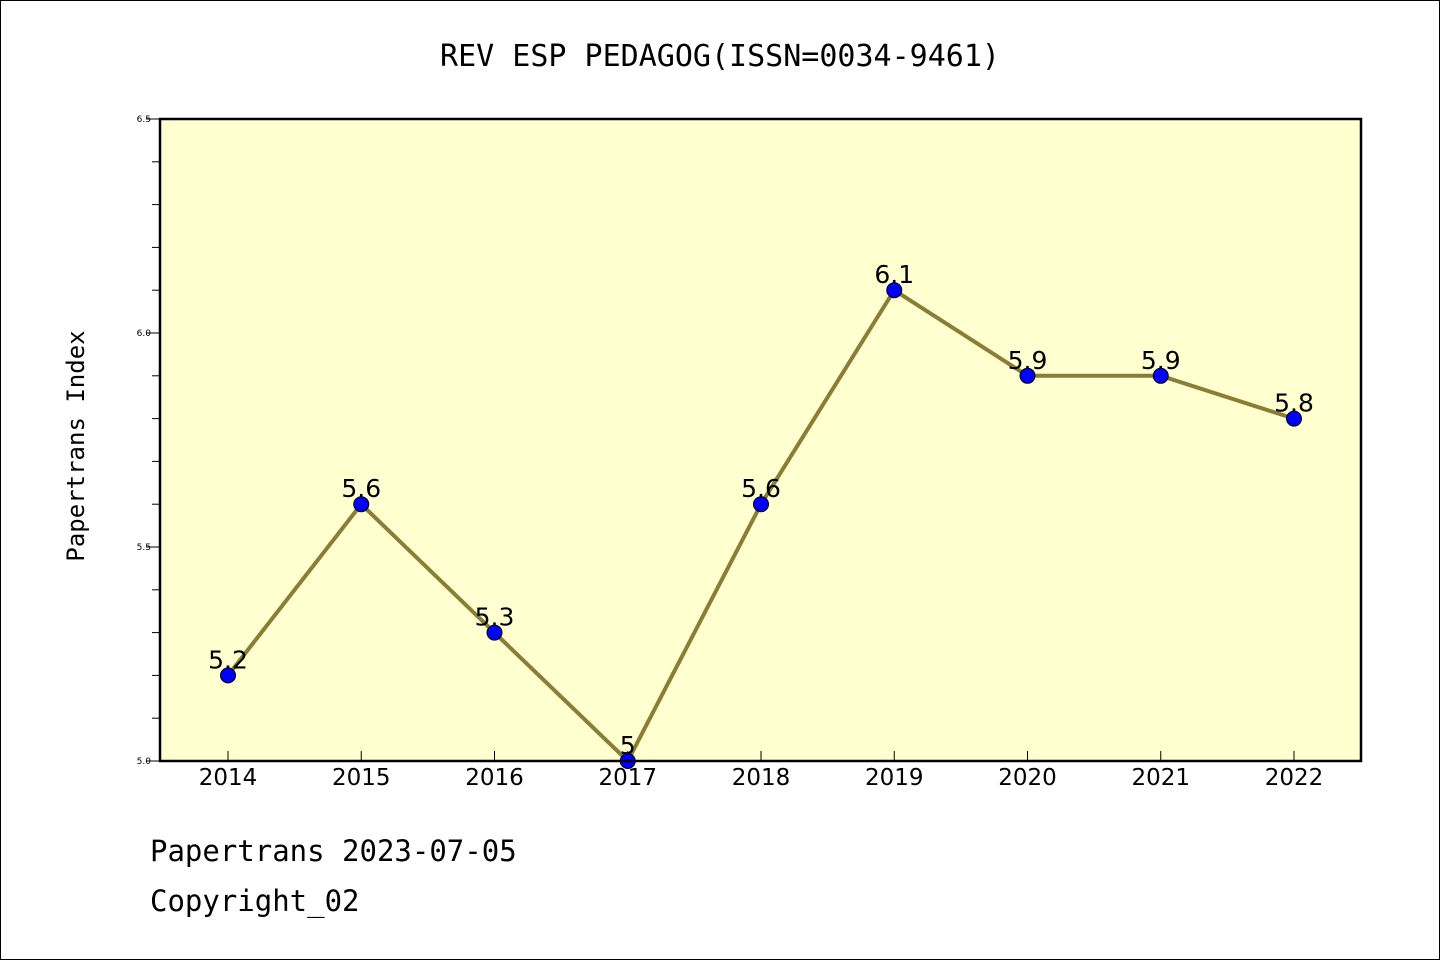 This screenshot has height=960, width=1440. Describe the element at coordinates (1294, 778) in the screenshot. I see `x-tick-label: 2022` at that location.